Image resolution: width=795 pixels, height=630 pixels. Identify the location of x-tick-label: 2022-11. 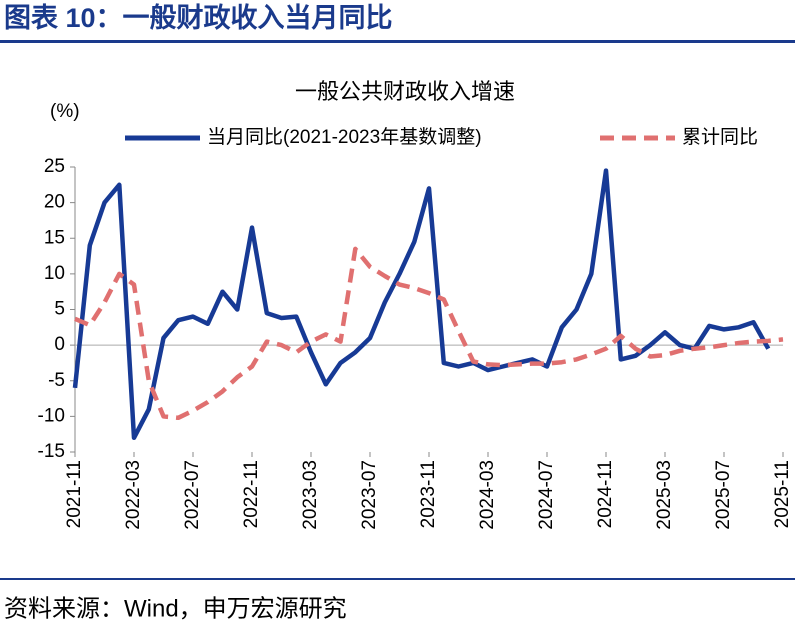
(251, 494).